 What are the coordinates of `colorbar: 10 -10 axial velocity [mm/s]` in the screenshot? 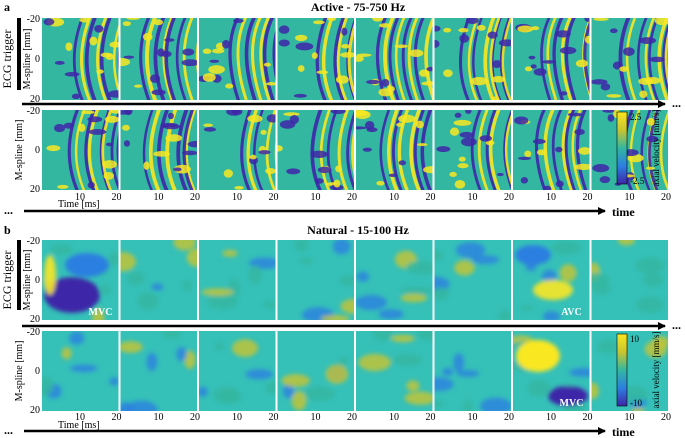 It's located at (638, 370).